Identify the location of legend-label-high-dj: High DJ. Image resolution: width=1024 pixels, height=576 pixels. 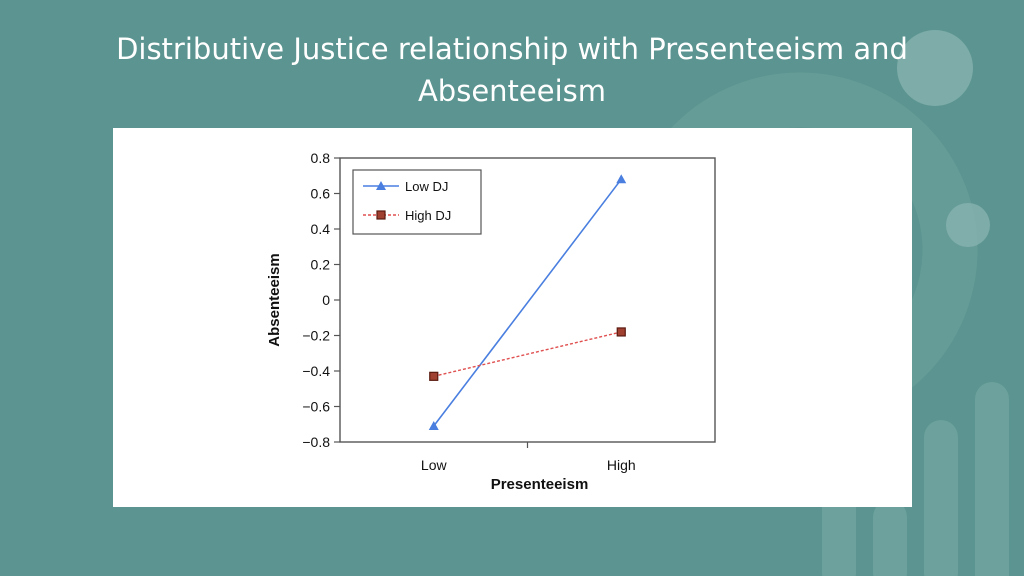
(428, 215).